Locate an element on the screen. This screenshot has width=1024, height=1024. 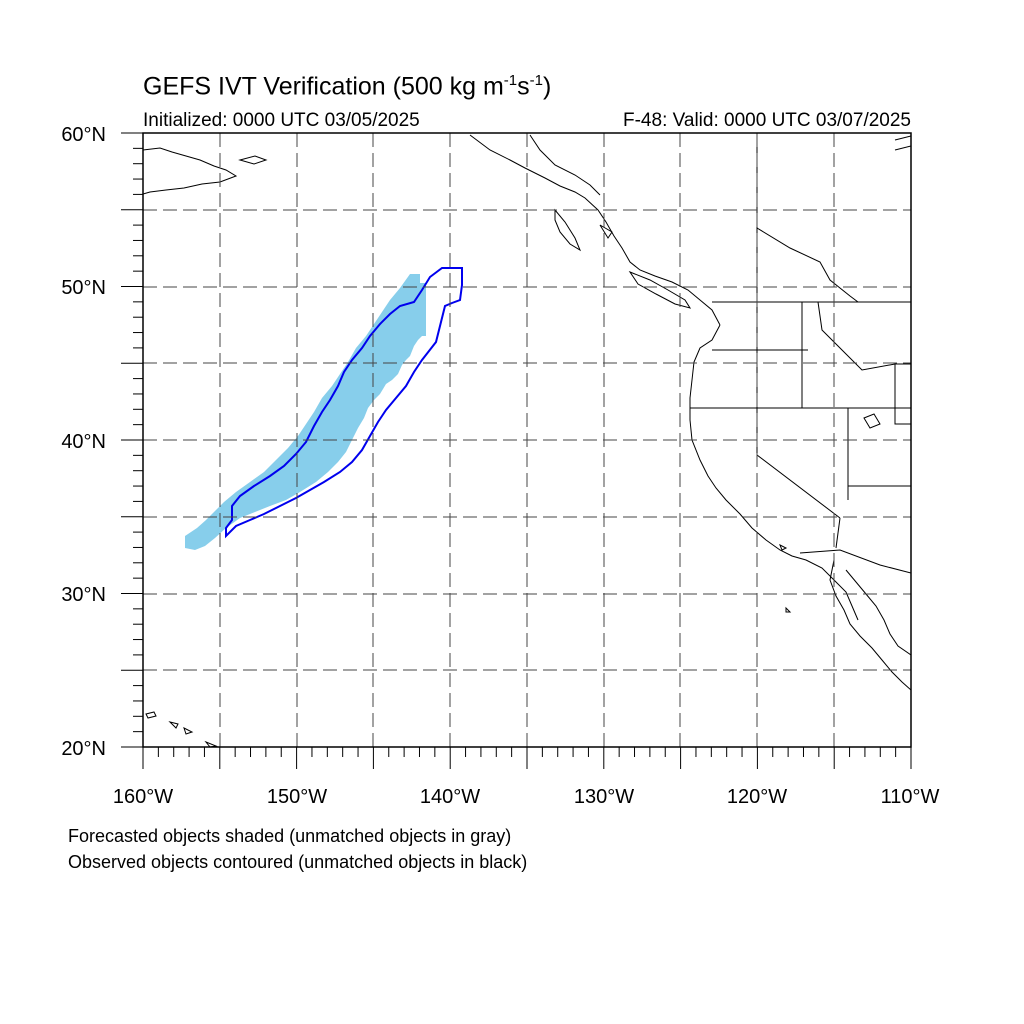
lat-label-60: 60°N is located at coordinates (83, 135).